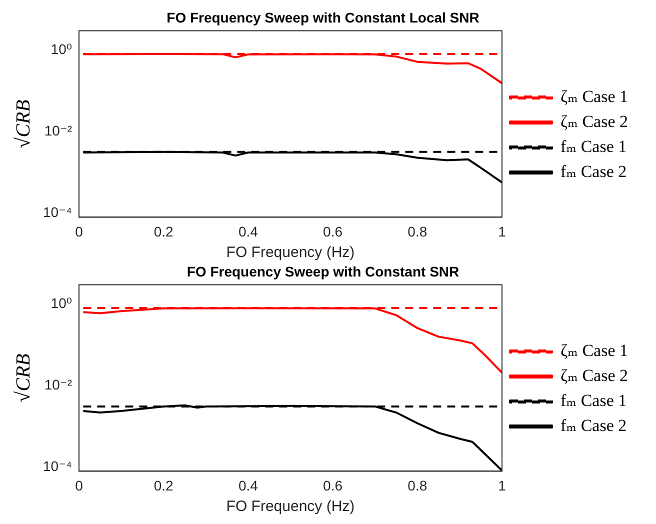 The image size is (656, 524). Describe the element at coordinates (323, 271) in the screenshot. I see `chart-title: FO Frequency Sweep with Constant SNR` at that location.